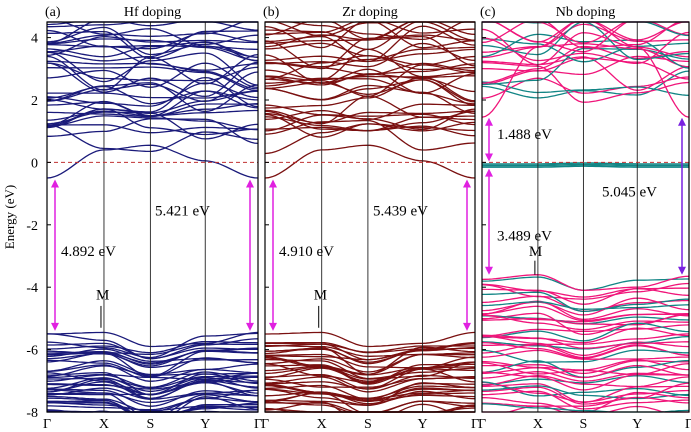  Describe the element at coordinates (32, 413) in the screenshot. I see `y-tick-label: -8` at that location.